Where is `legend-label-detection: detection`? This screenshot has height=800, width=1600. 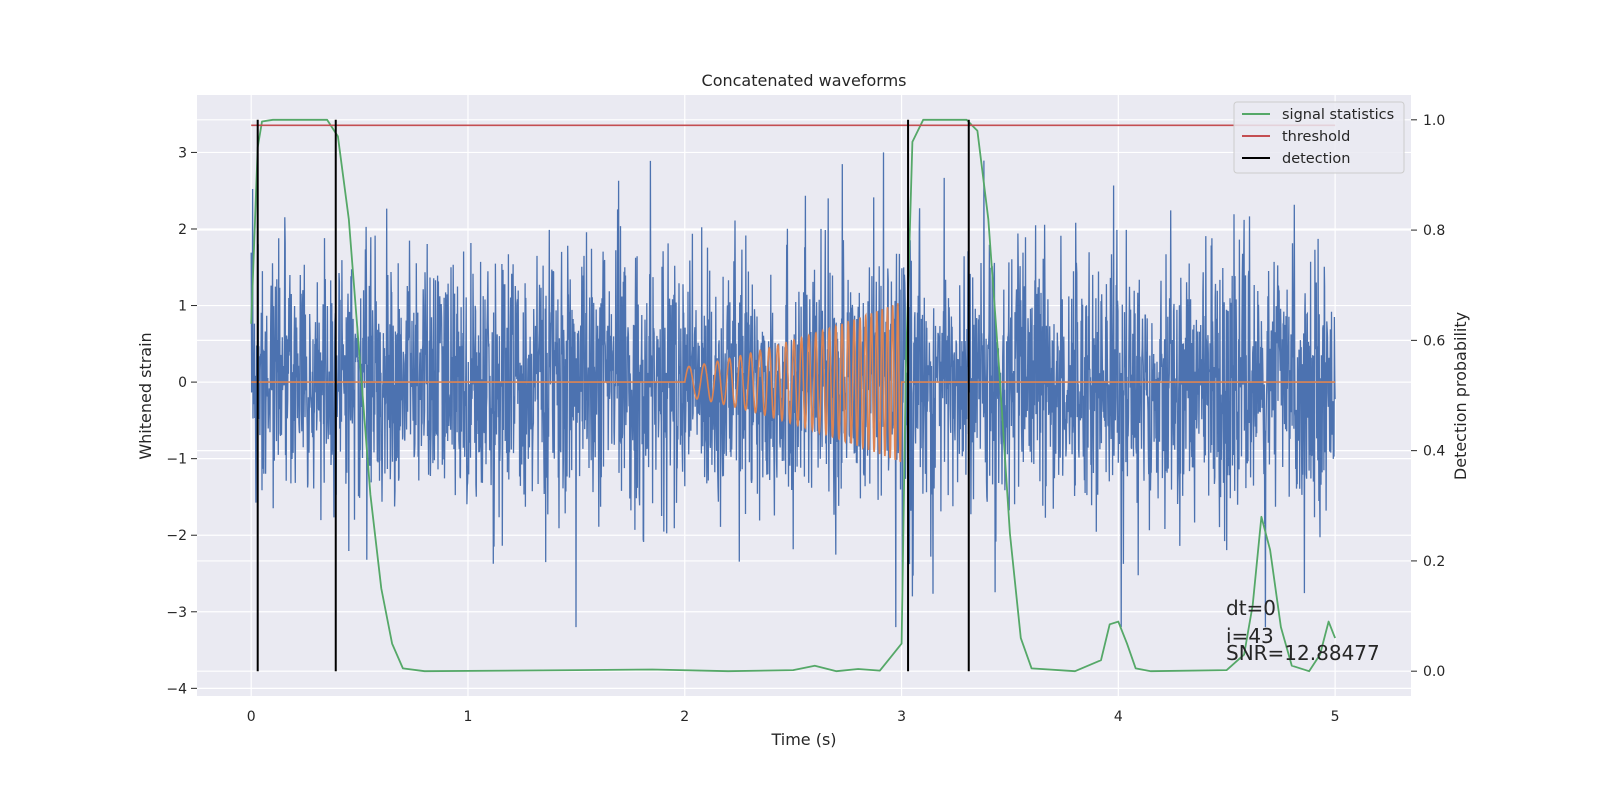
legend-label-detection: detection is located at coordinates (1316, 159).